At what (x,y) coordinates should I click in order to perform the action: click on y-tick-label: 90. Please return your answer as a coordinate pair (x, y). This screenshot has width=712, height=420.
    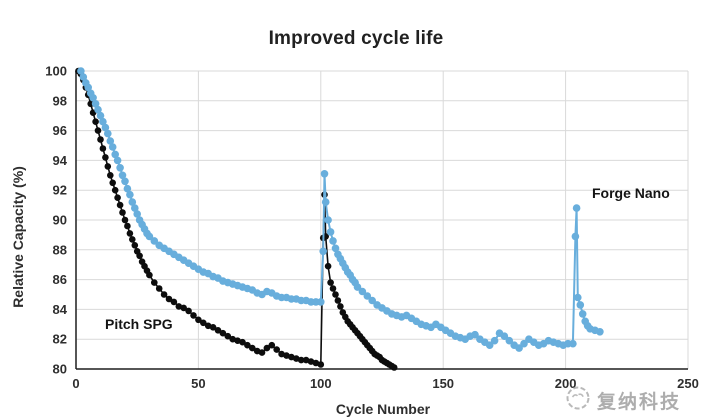
    Looking at the image, I should click on (60, 220).